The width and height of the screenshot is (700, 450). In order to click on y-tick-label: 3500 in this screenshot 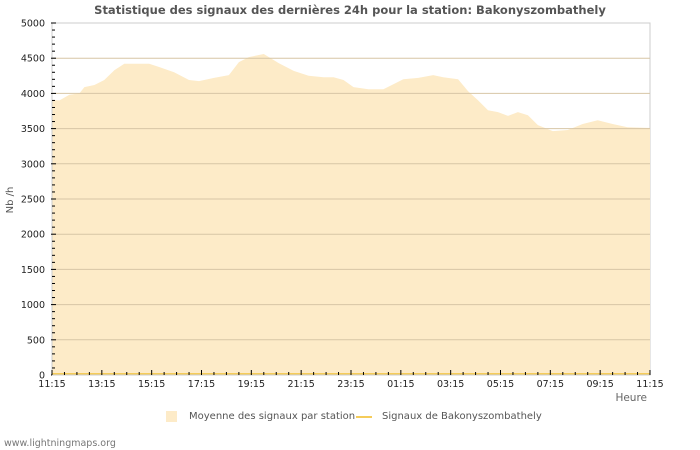, I will do `click(33, 129)`.